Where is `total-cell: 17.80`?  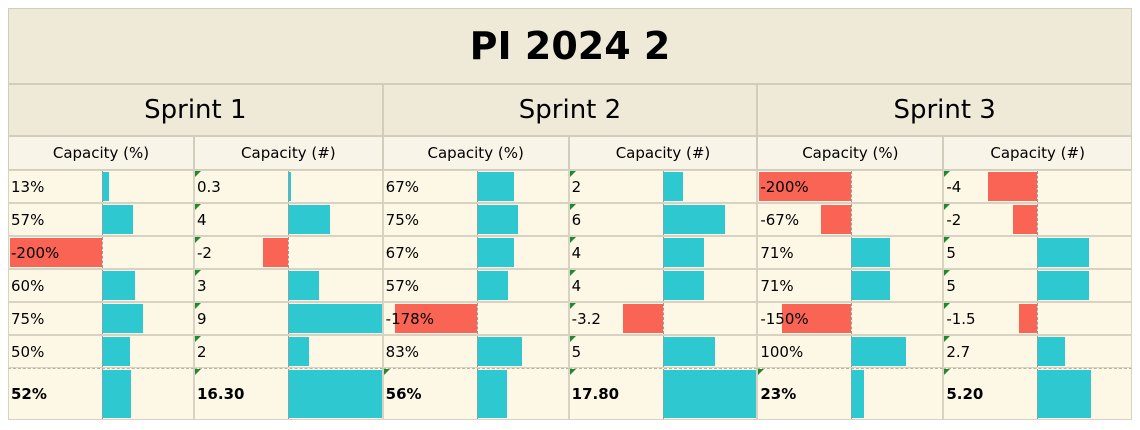
total-cell: 17.80 is located at coordinates (663, 394).